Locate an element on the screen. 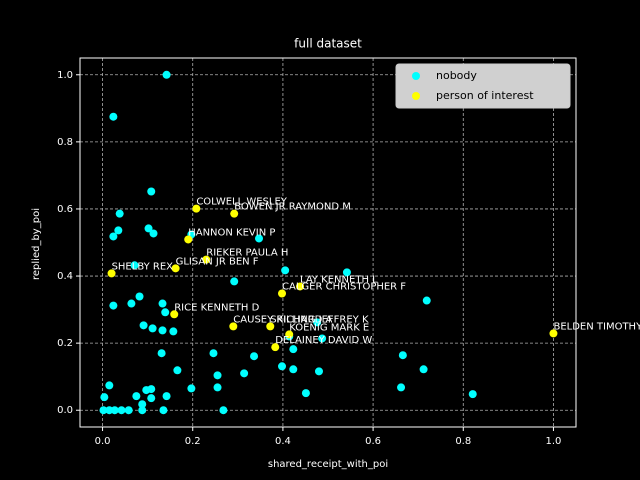 This screenshot has width=640, height=480. y-tick-label: 0.4 is located at coordinates (65, 276).